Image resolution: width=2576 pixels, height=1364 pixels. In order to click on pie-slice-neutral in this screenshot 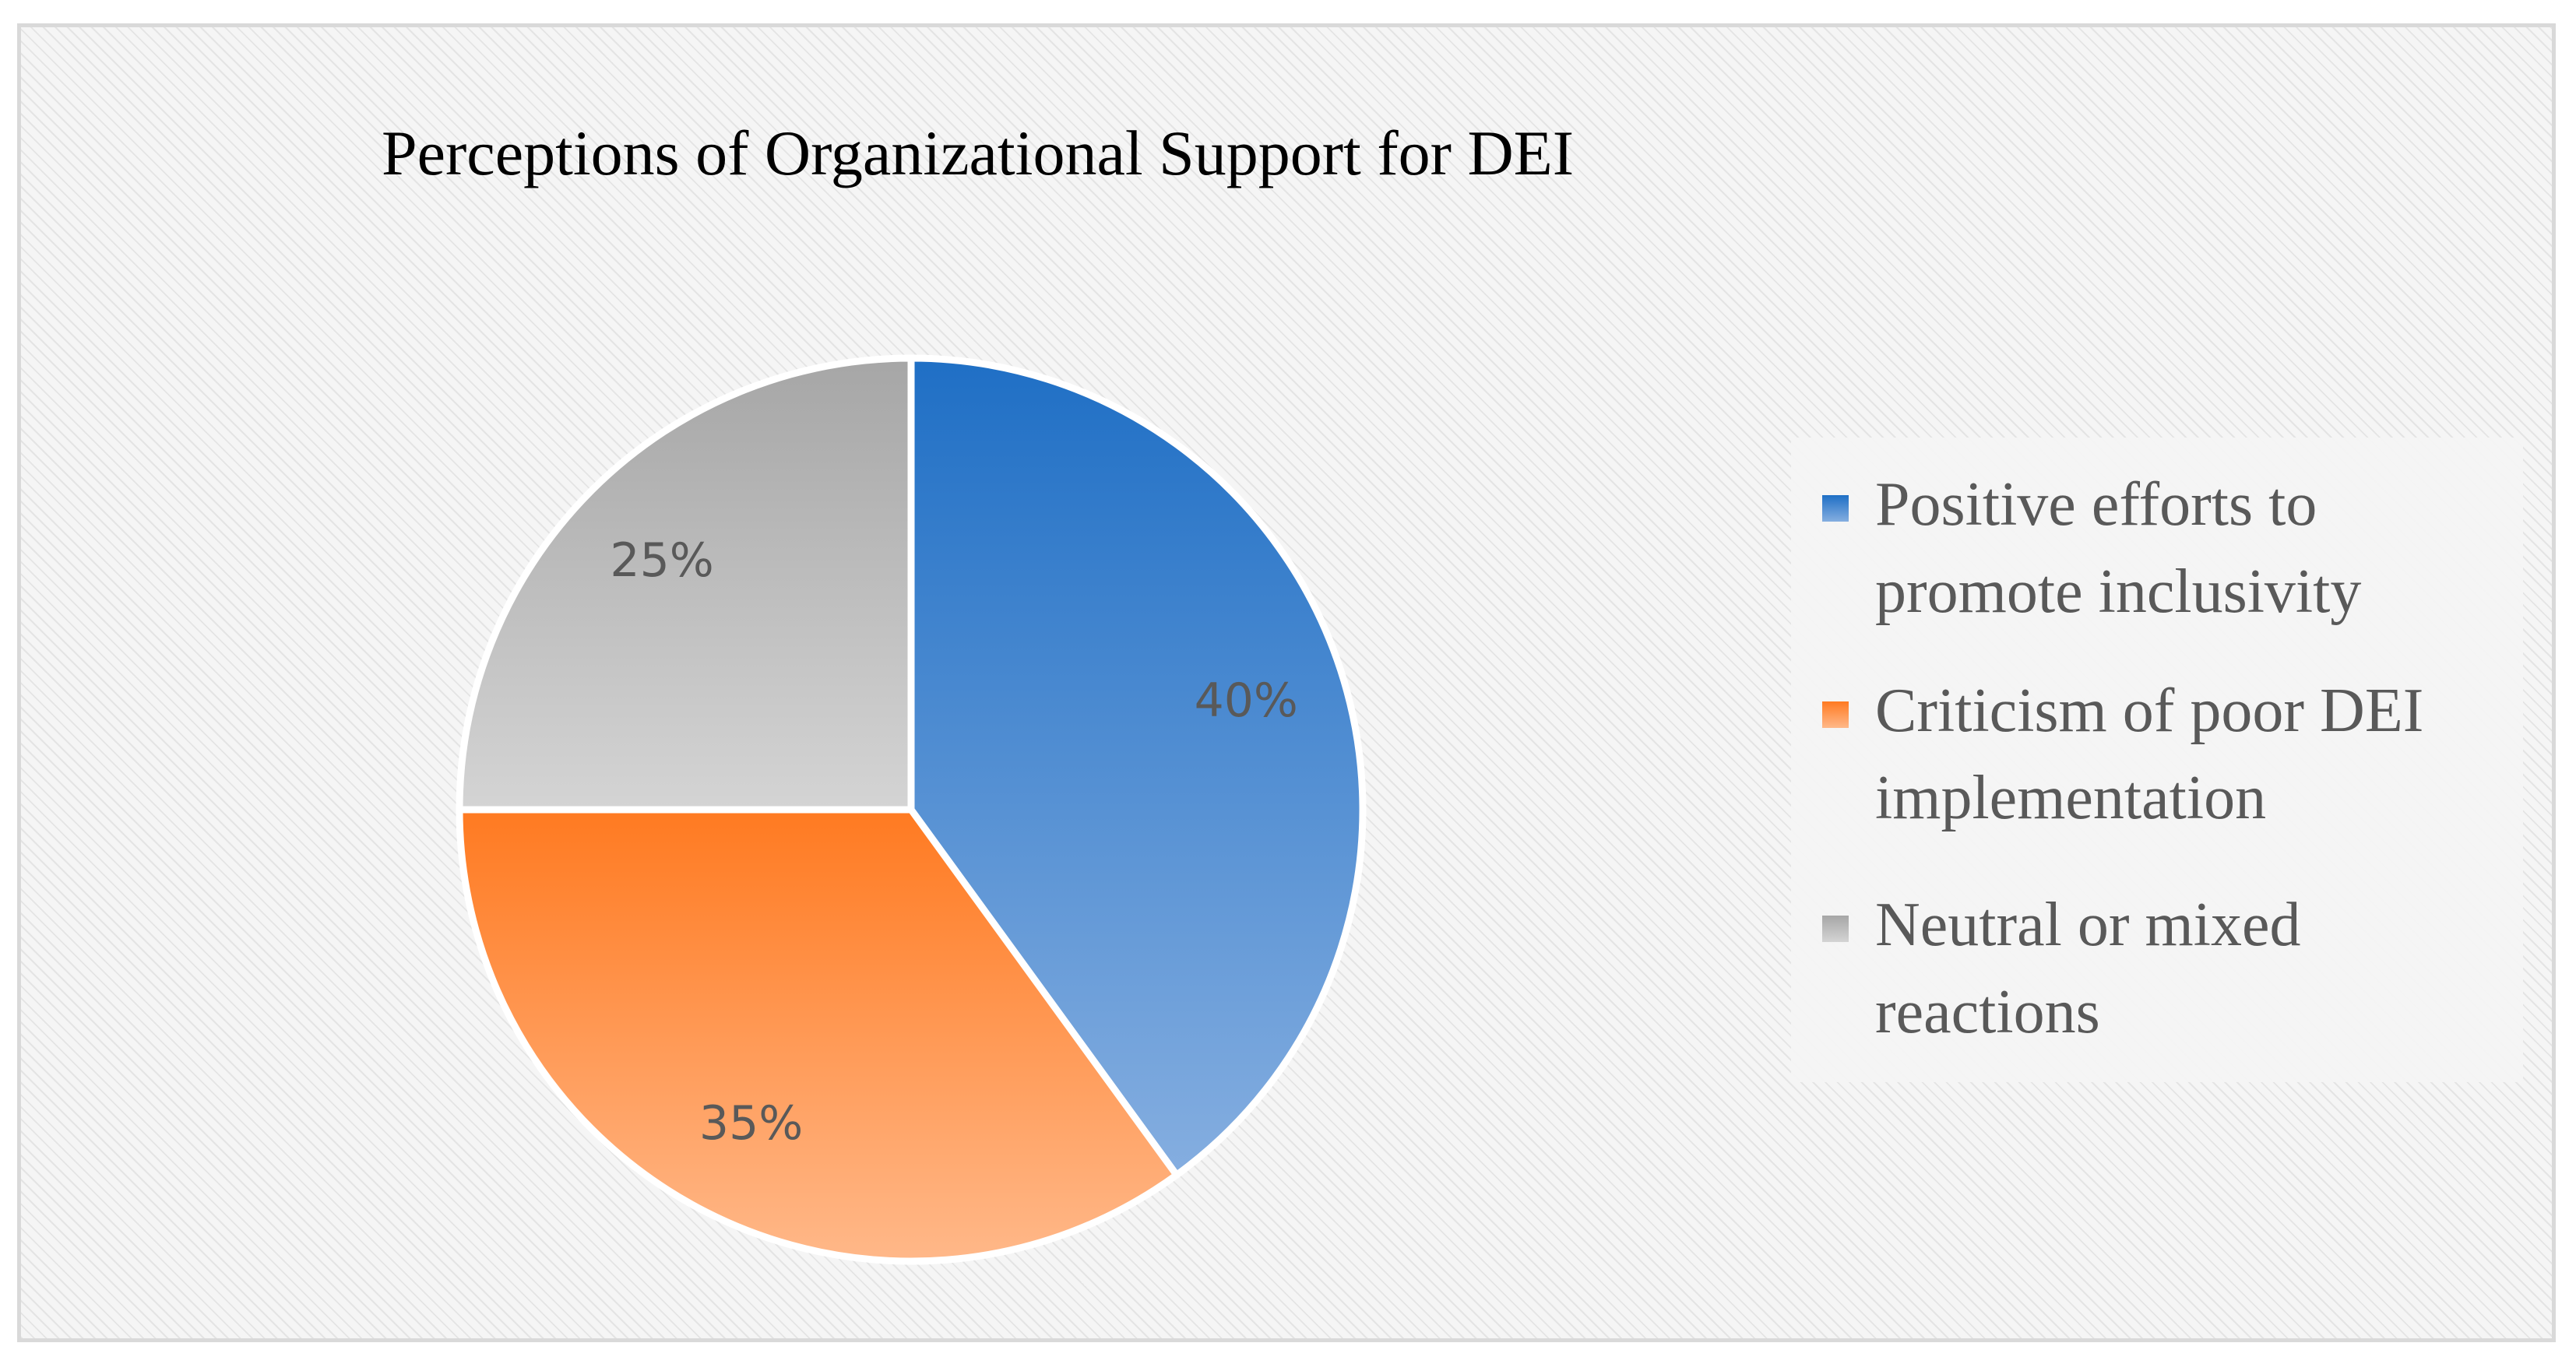, I will do `click(685, 584)`.